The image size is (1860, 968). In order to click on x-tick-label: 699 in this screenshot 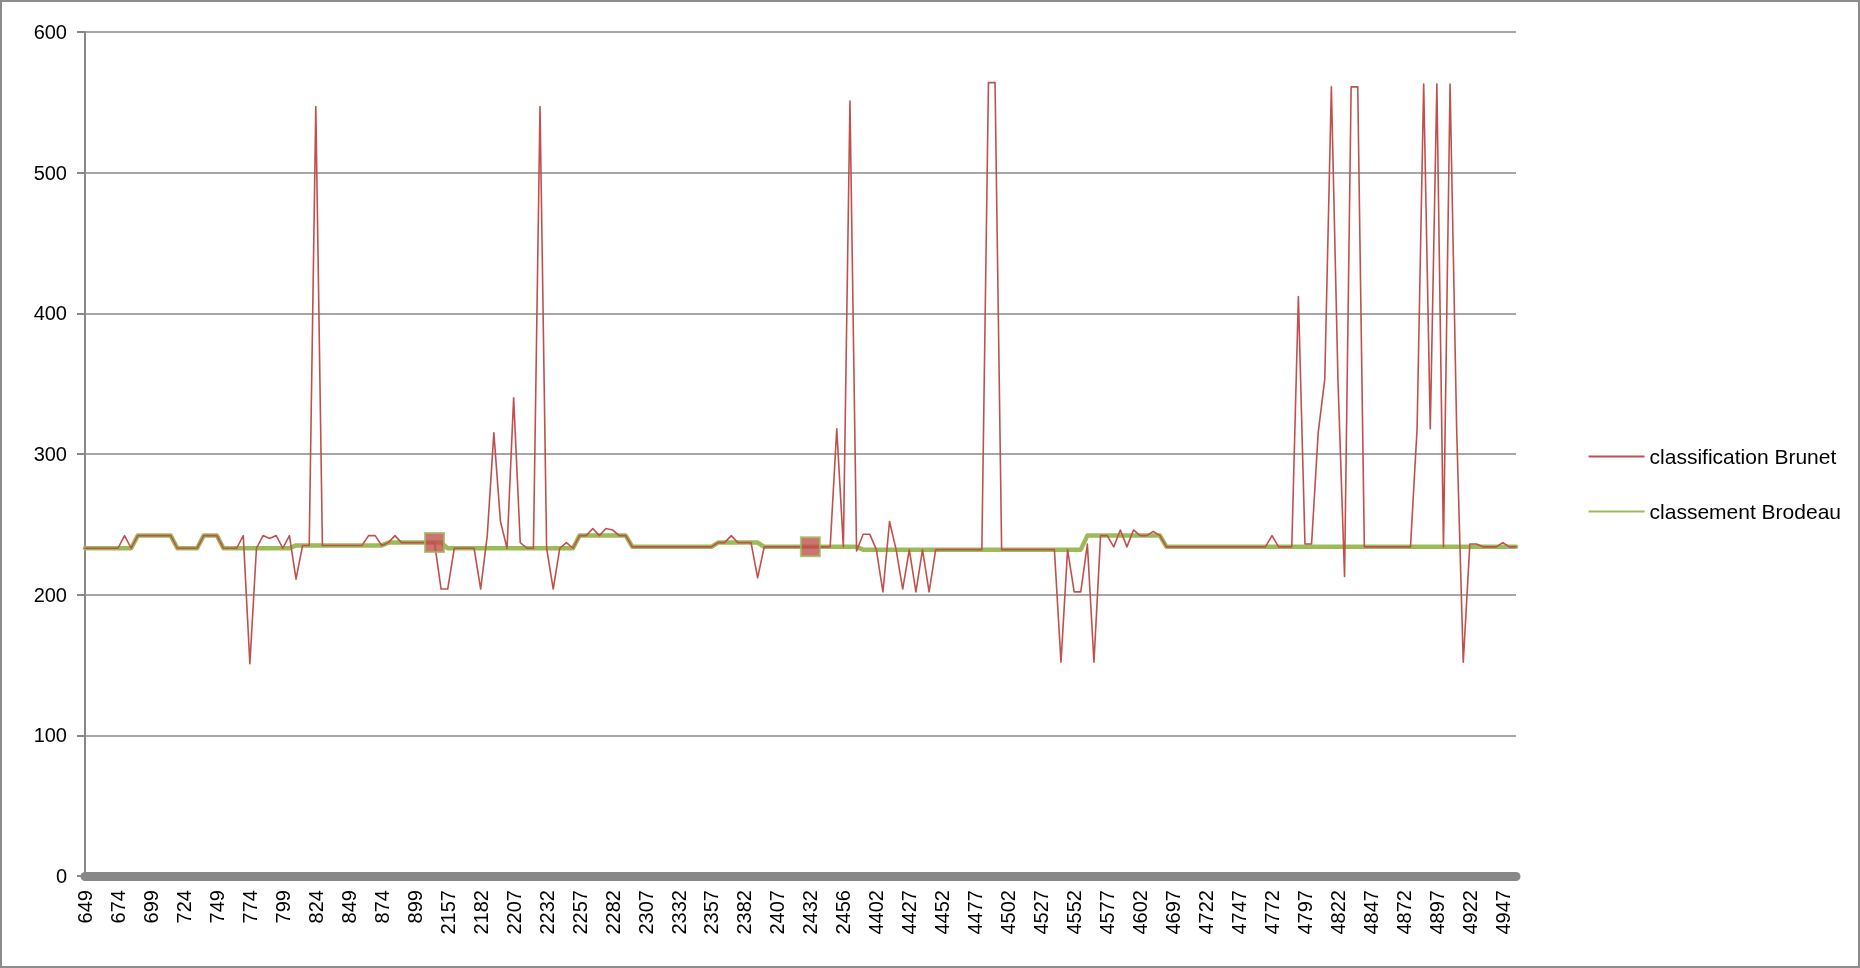, I will do `click(150, 907)`.